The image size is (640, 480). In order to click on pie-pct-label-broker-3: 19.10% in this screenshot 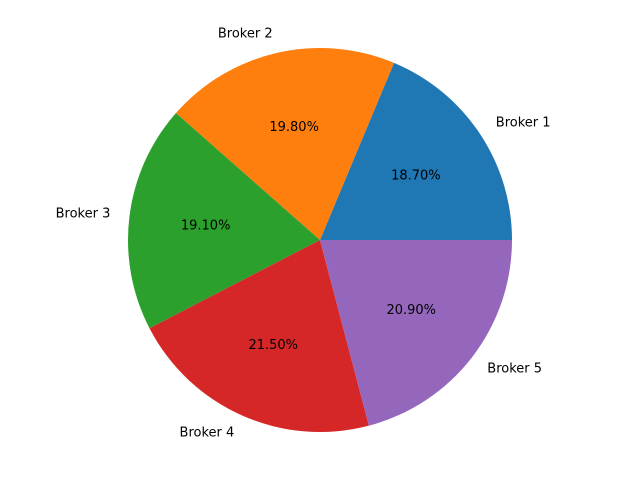, I will do `click(206, 225)`.